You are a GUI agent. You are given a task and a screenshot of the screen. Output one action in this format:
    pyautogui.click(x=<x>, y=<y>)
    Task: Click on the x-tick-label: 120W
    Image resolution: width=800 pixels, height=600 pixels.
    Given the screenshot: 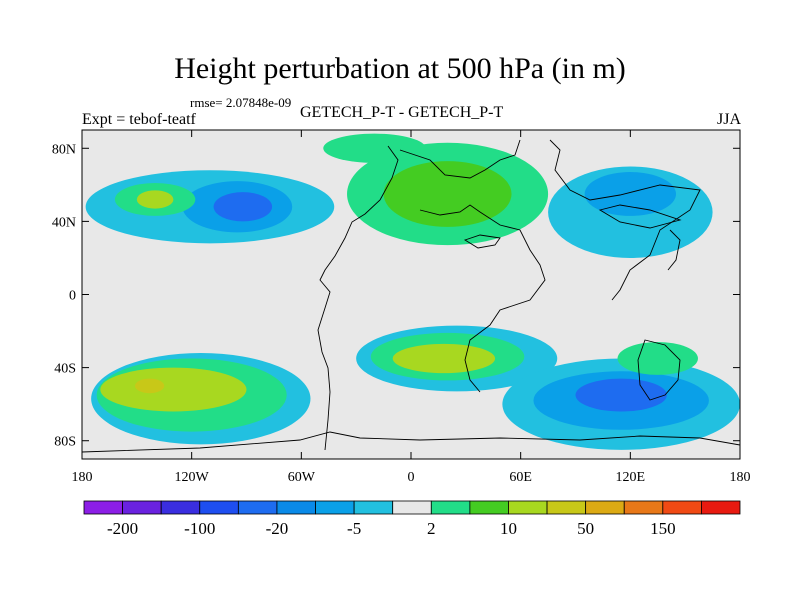 What is the action you would take?
    pyautogui.click(x=192, y=477)
    